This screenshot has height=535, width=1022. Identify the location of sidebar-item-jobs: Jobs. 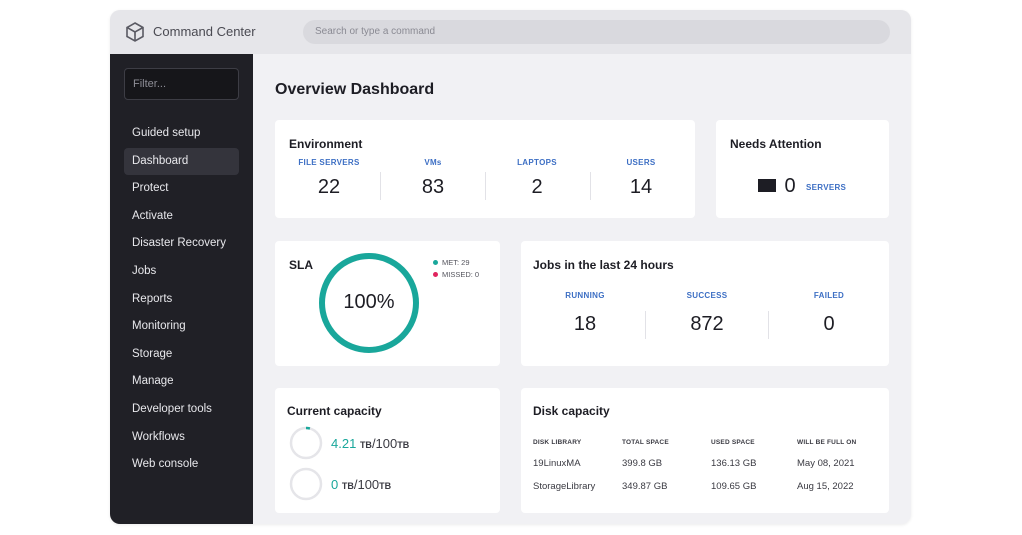
(144, 270).